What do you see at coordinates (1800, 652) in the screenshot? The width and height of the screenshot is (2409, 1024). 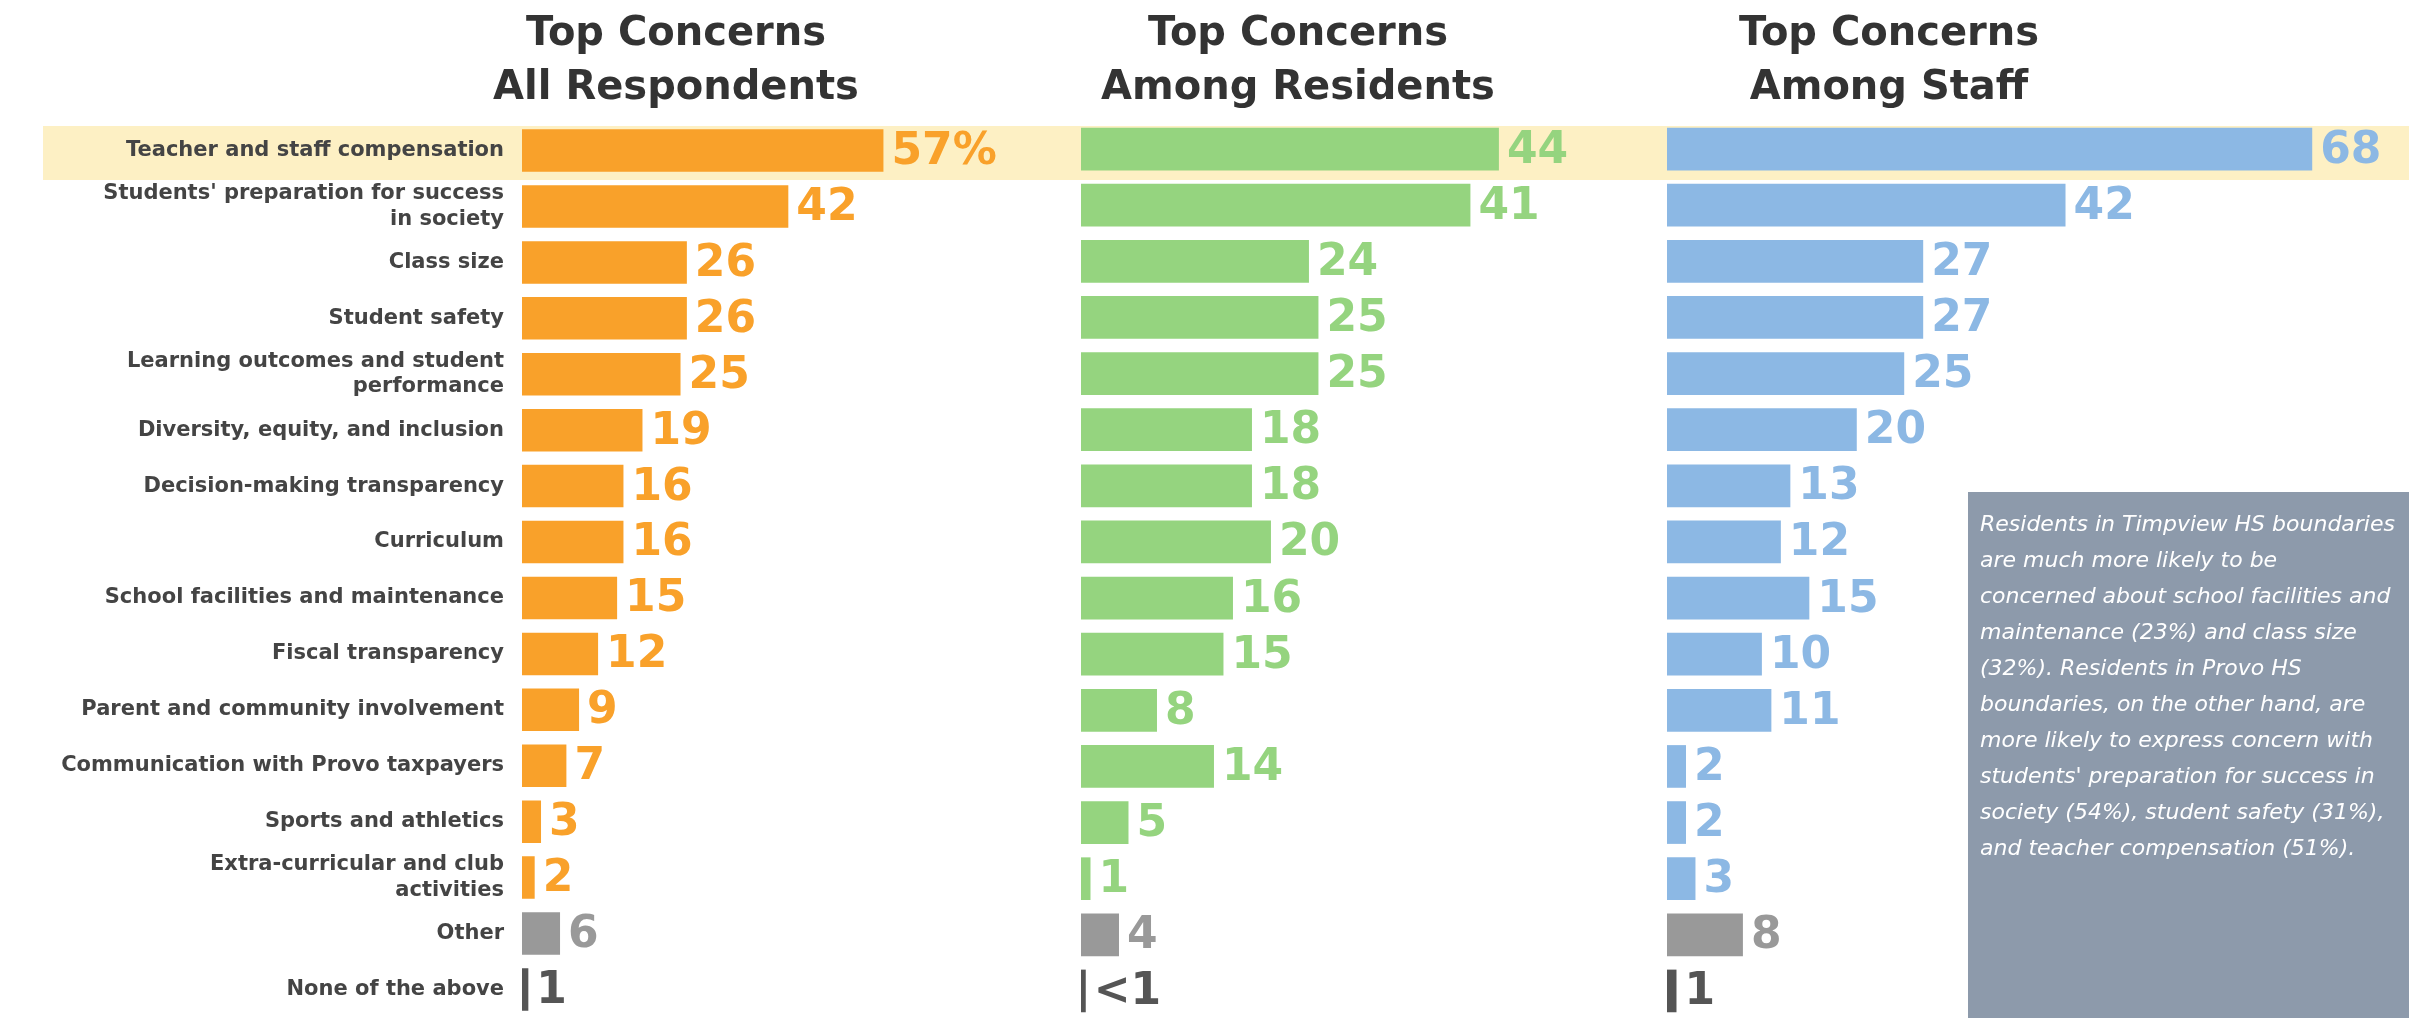 I see `data-label: 10` at bounding box center [1800, 652].